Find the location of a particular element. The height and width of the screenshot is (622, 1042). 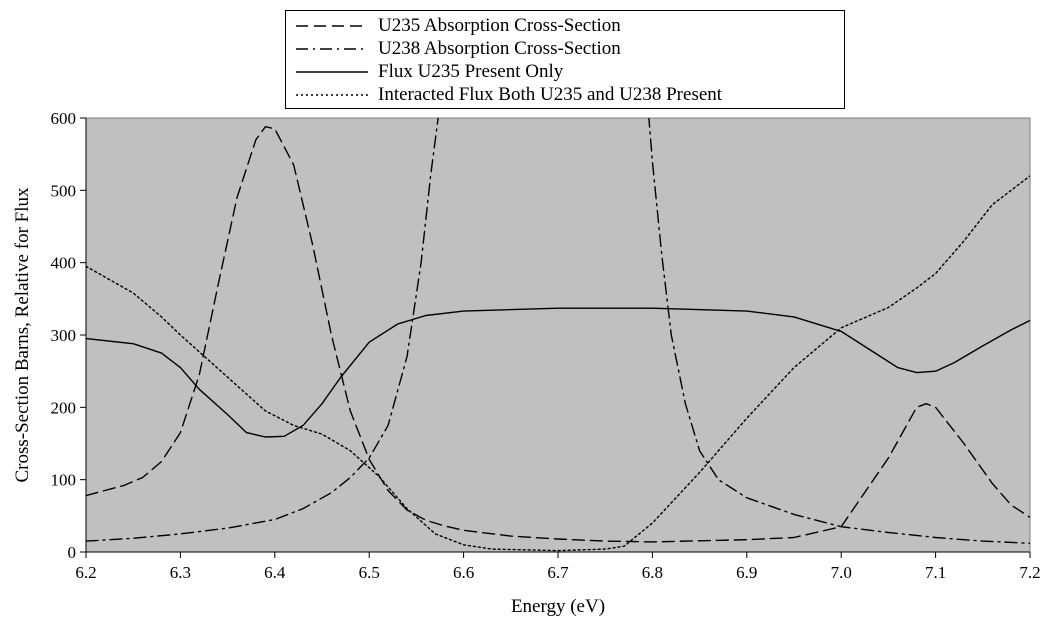

legend-label: U238 Absorption Cross-Section is located at coordinates (499, 48).